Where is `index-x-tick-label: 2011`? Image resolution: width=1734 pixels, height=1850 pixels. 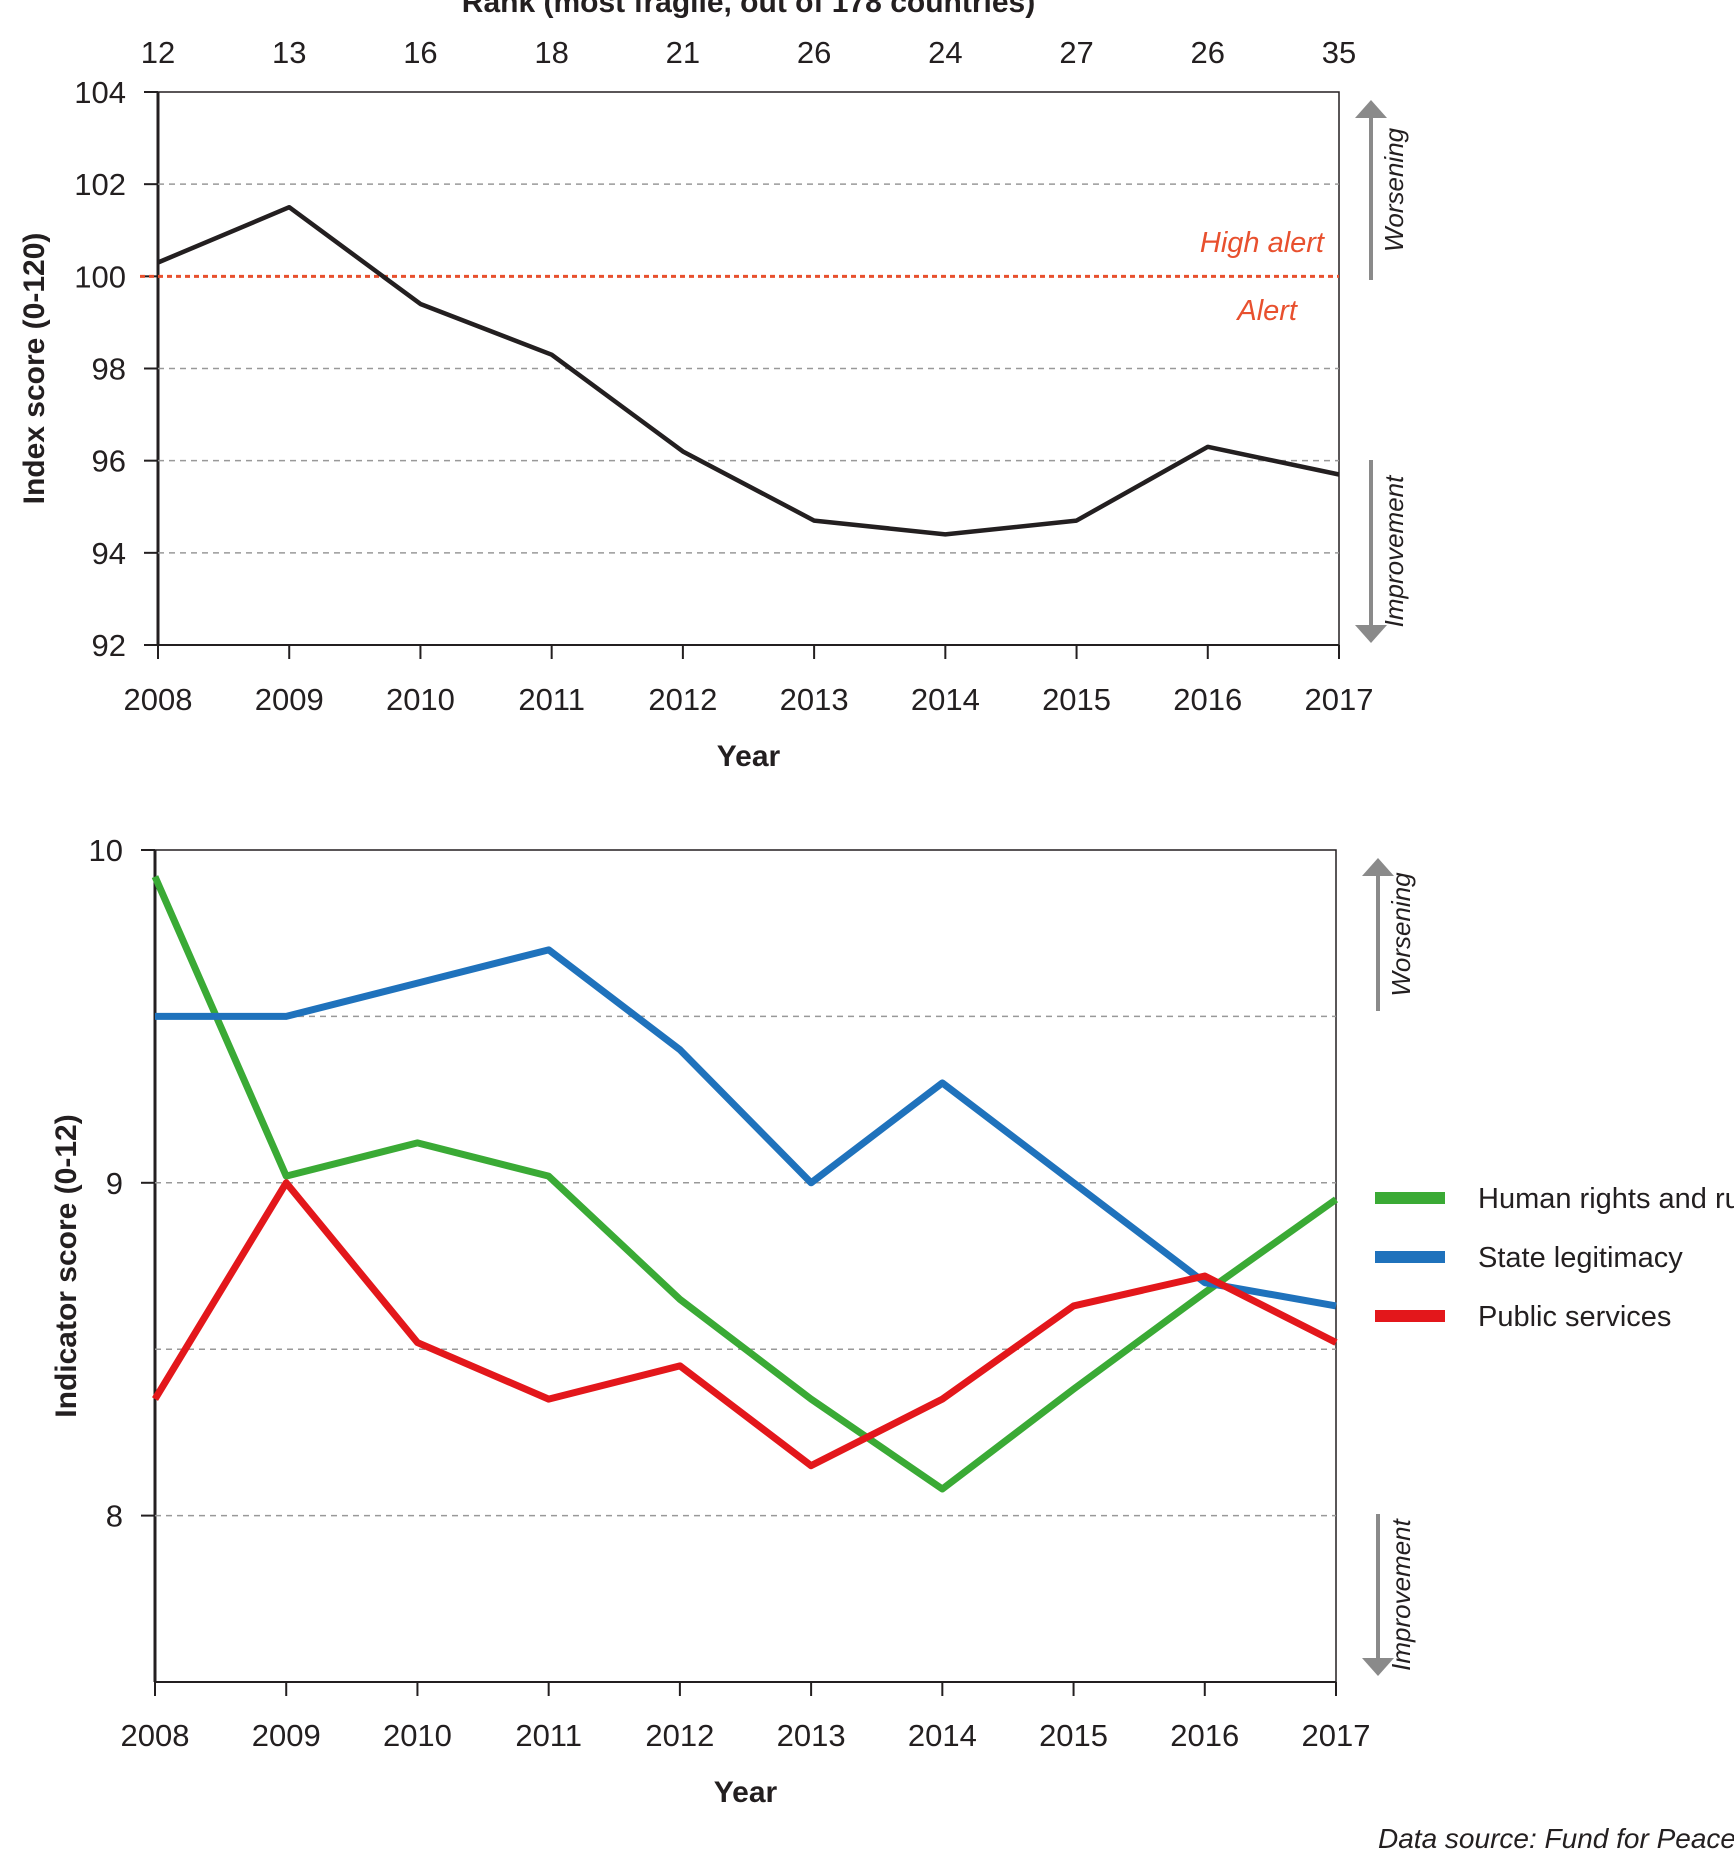
index-x-tick-label: 2011 is located at coordinates (551, 699).